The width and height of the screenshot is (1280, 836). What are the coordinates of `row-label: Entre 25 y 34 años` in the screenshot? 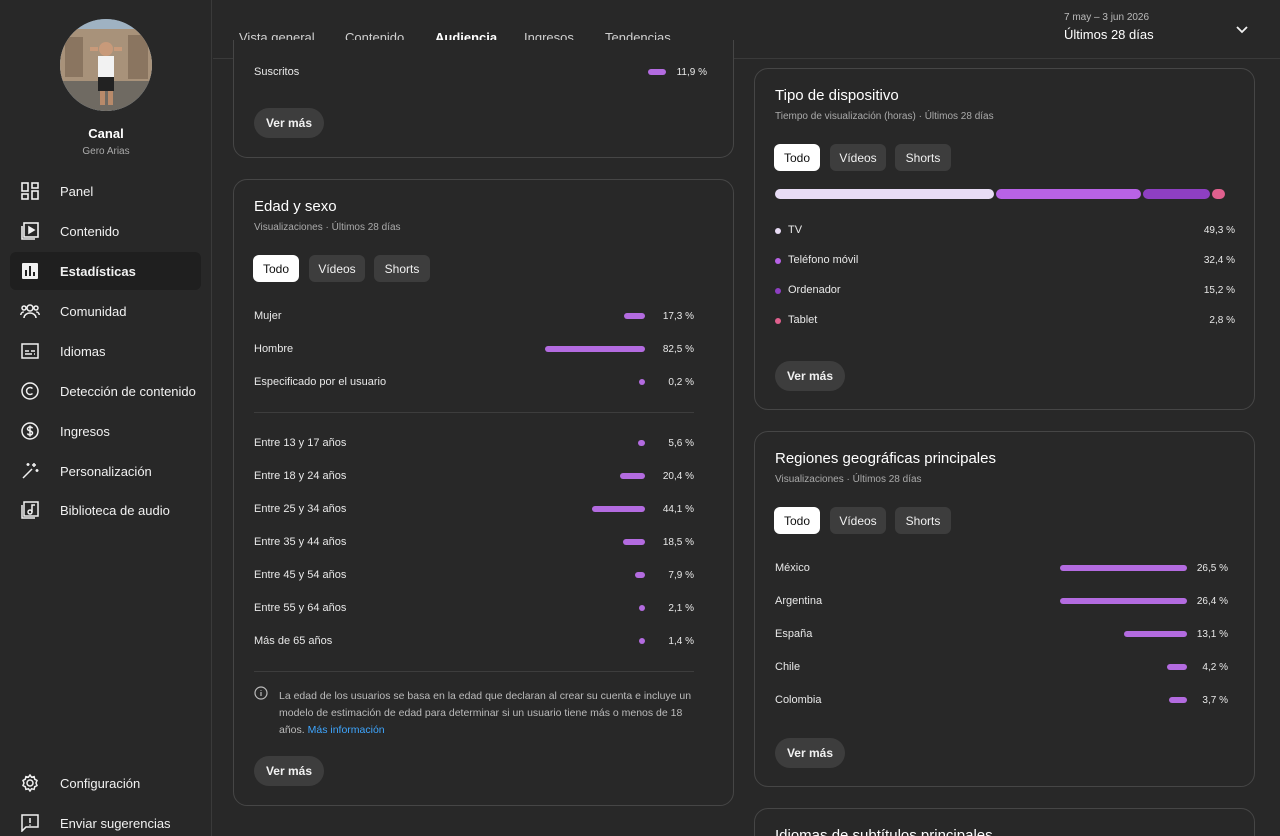 It's located at (300, 509).